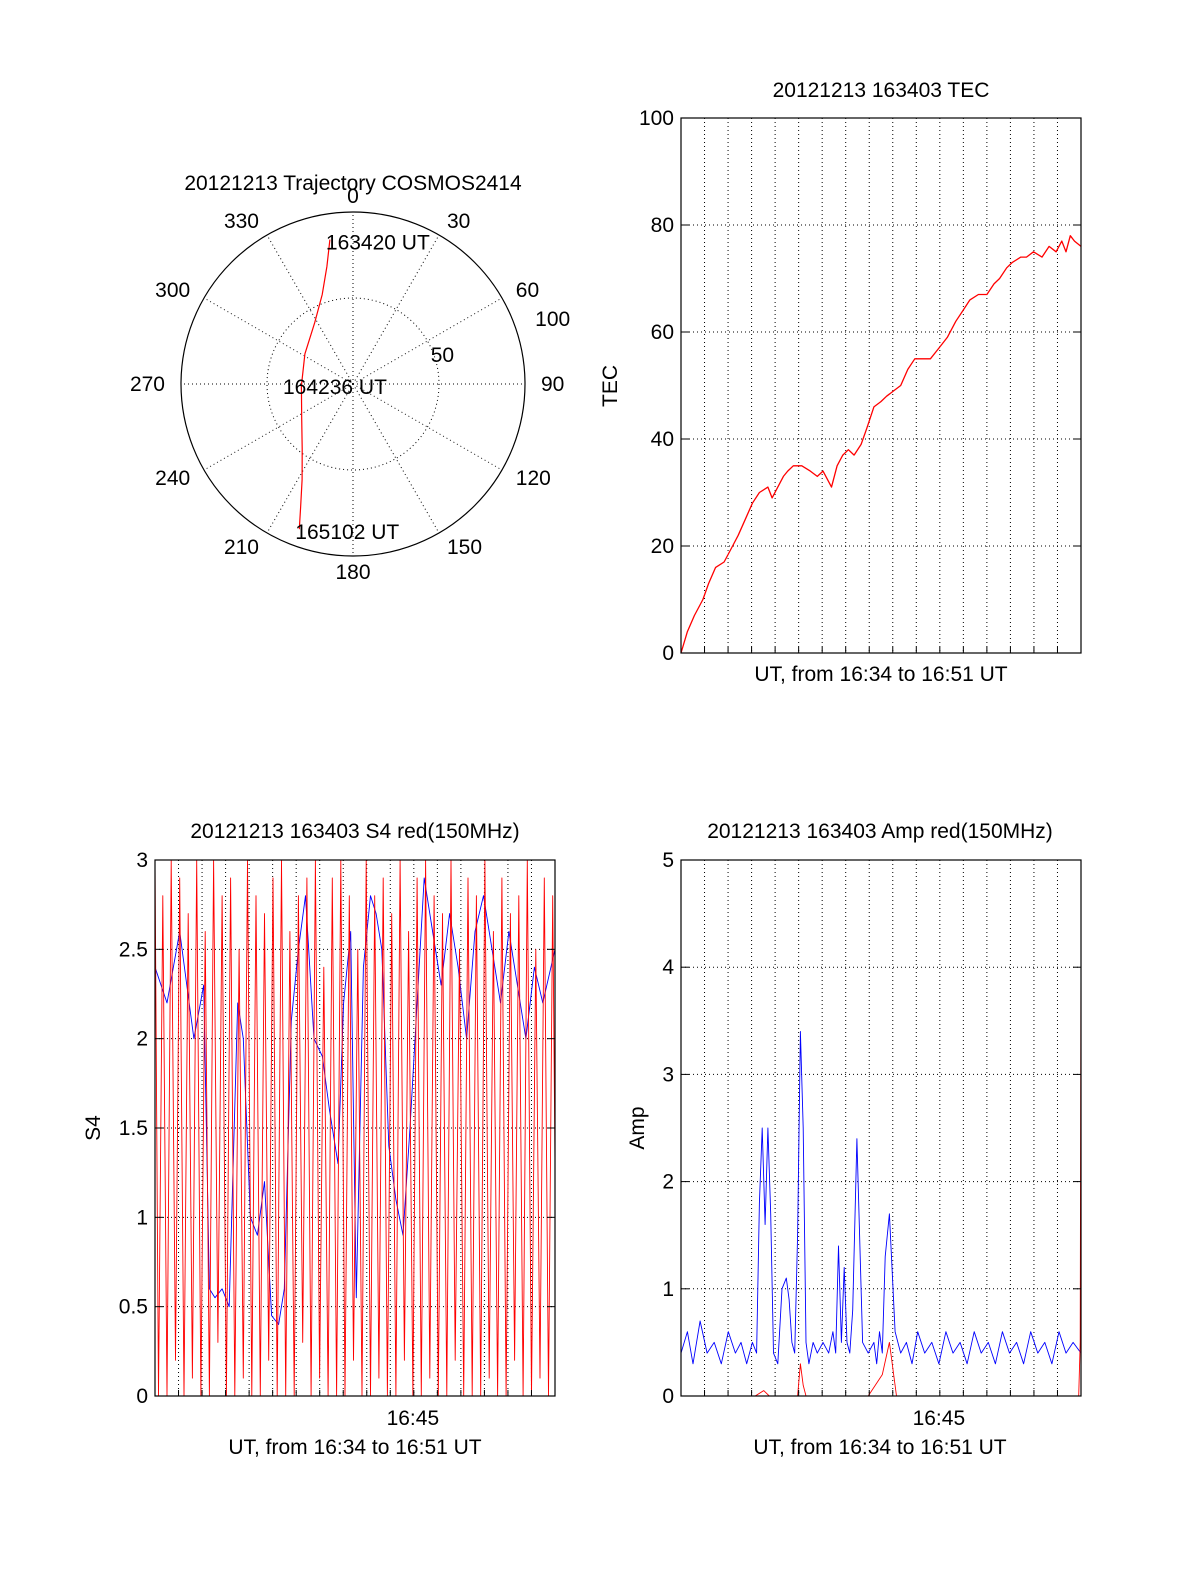 This screenshot has height=1575, width=1200. I want to click on amp-ytick-label: 2, so click(668, 1182).